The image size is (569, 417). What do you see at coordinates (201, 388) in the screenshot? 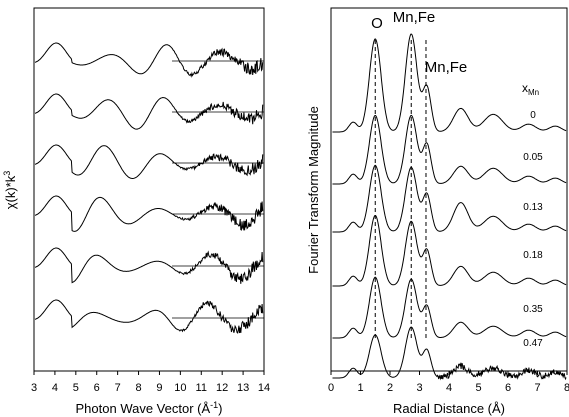
I see `left-x-tick-label: 11` at bounding box center [201, 388].